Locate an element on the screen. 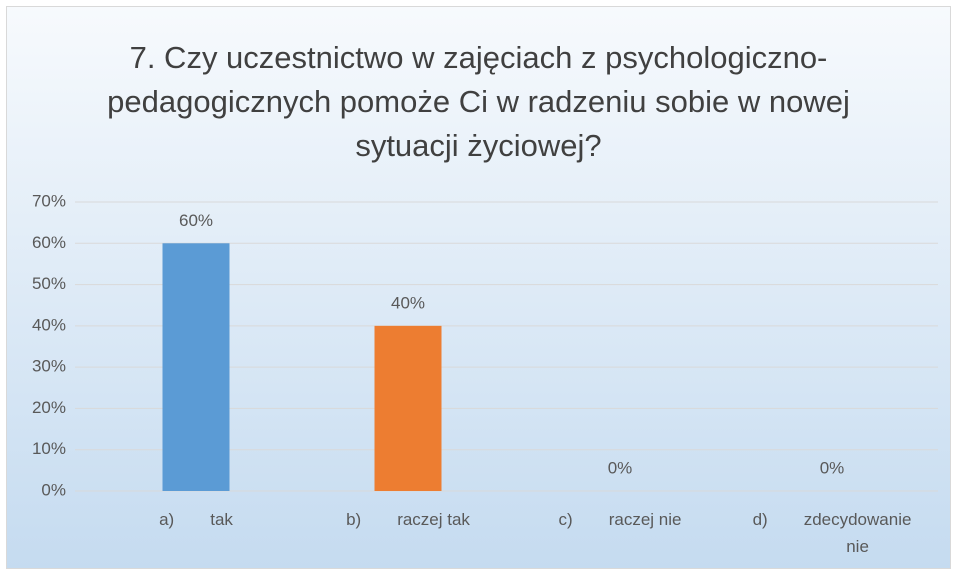 This screenshot has width=957, height=575. y-tick-label: 10% is located at coordinates (49, 448).